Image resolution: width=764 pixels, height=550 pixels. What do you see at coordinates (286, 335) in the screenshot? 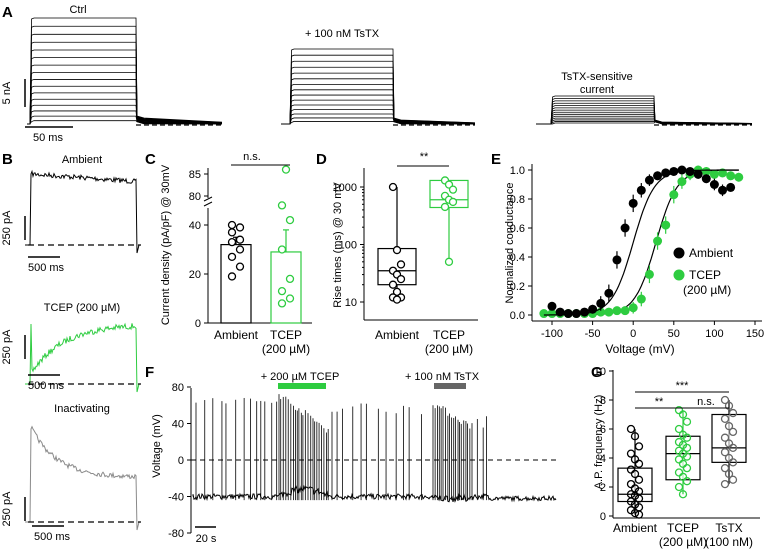
I see `c-xlabel-tcep-1: TCEP` at bounding box center [286, 335].